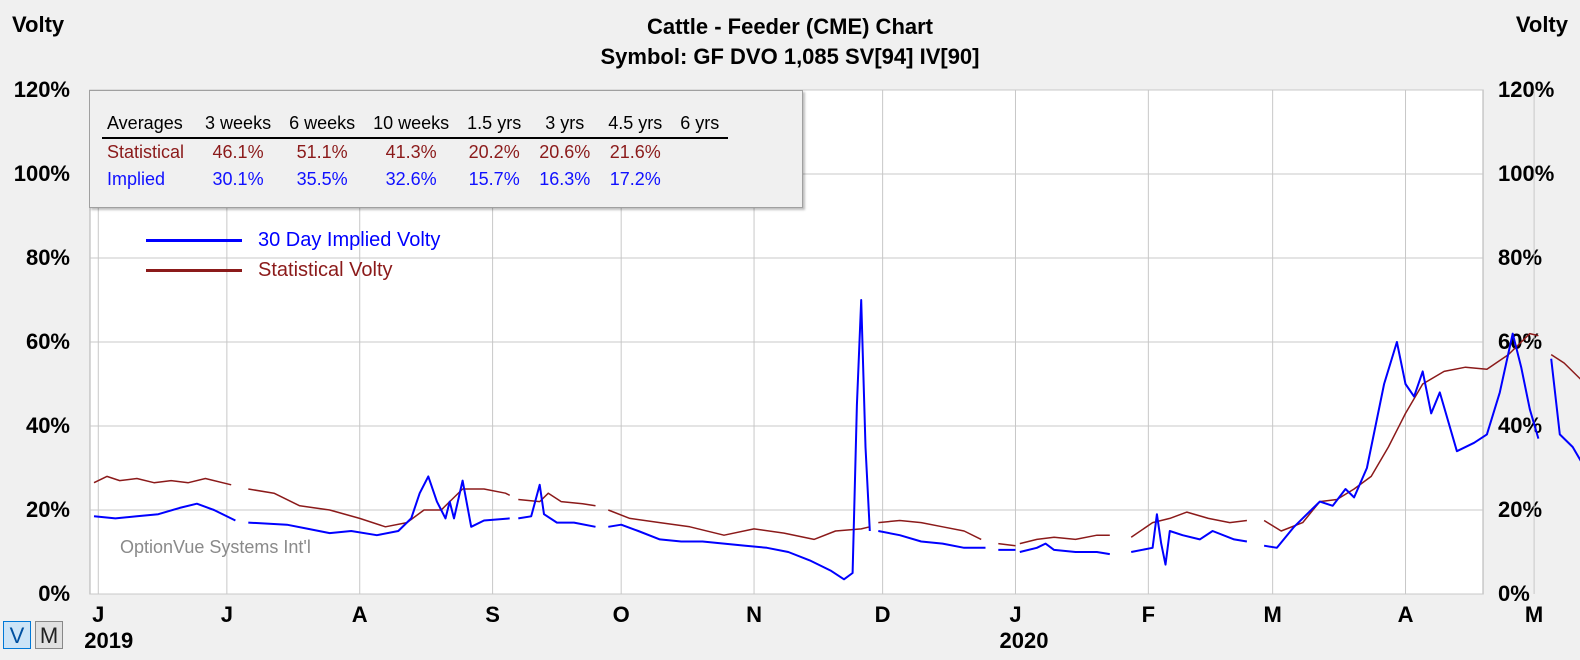 This screenshot has height=660, width=1580. I want to click on x-tick-label: N, so click(754, 614).